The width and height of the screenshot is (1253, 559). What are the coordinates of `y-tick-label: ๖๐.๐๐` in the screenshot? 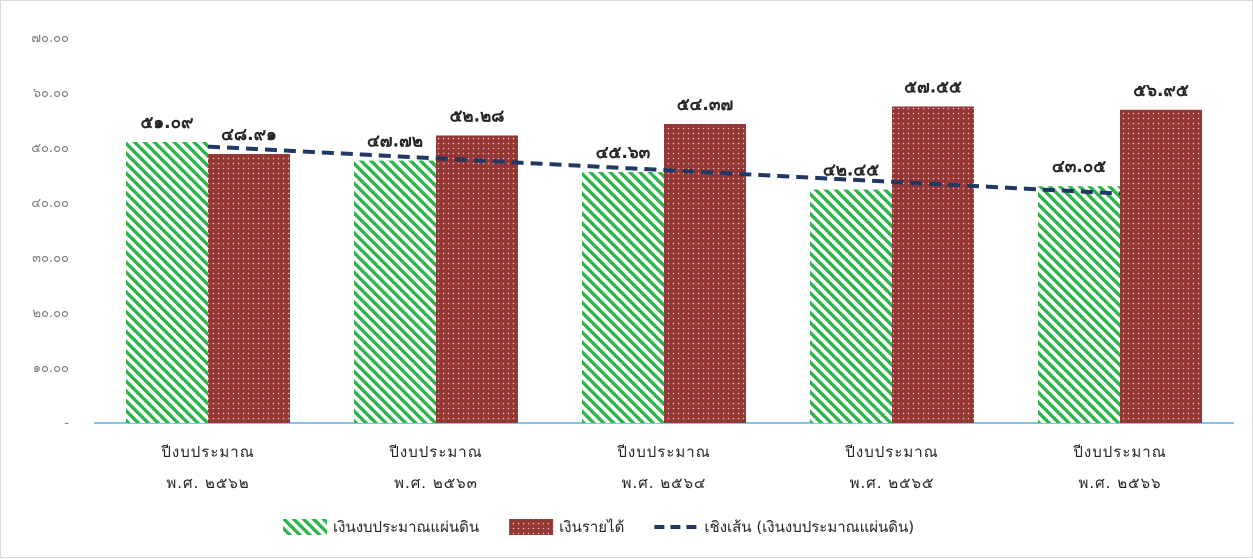 It's located at (51, 93).